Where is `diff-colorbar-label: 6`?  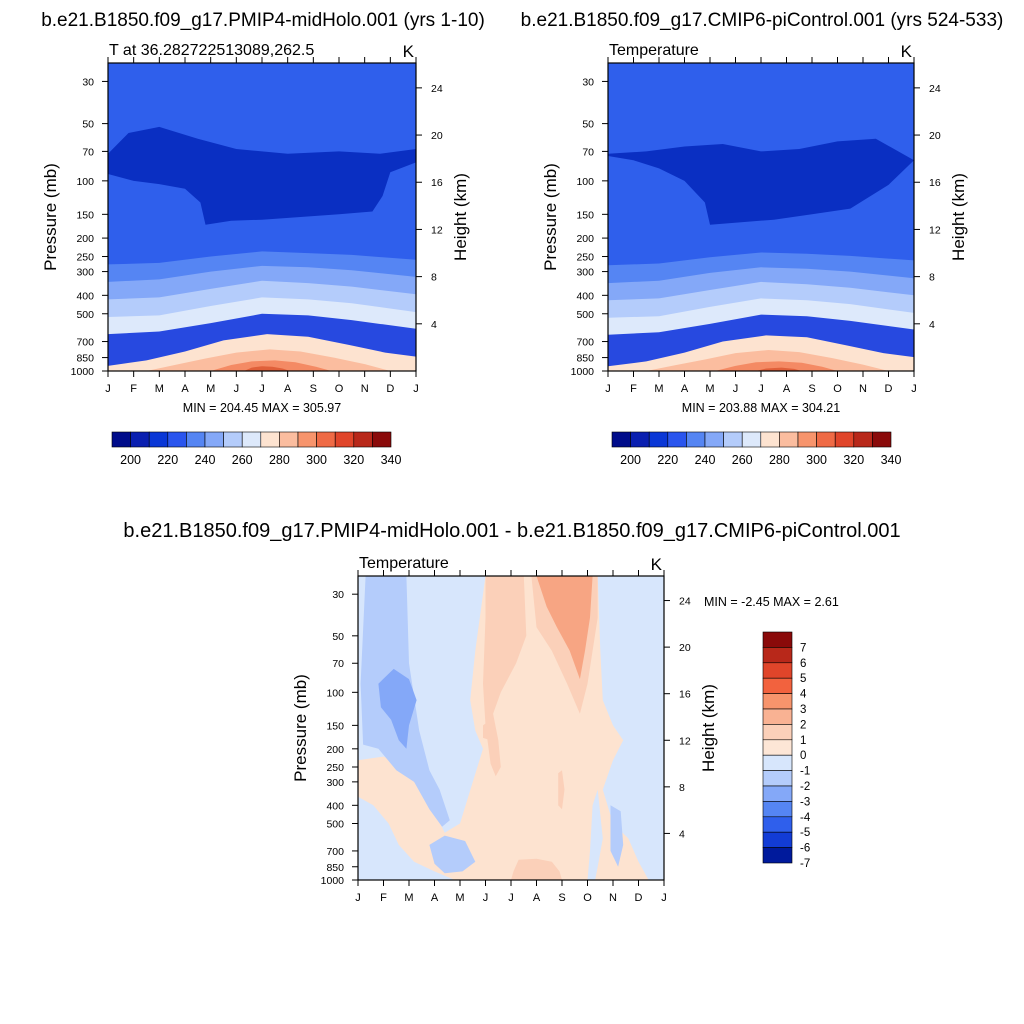
diff-colorbar-label: 6 is located at coordinates (803, 664).